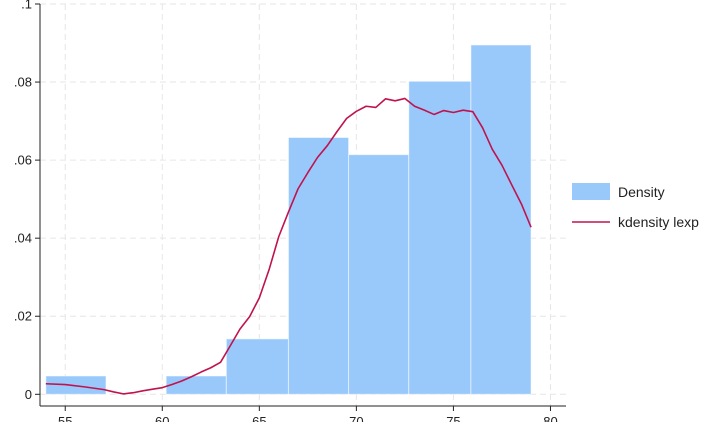 The height and width of the screenshot is (422, 711). I want to click on y-tick-label: .08, so click(23, 82).